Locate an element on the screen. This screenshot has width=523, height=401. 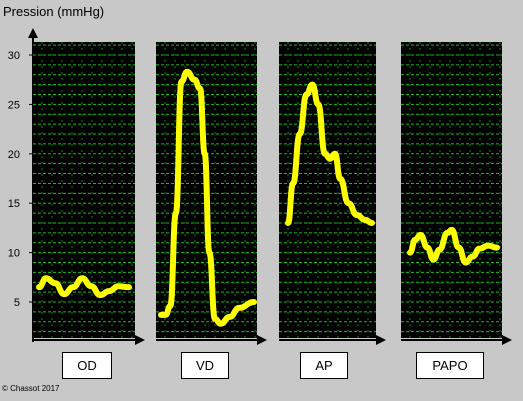
y-tick-label-10: 10 is located at coordinates (14, 254).